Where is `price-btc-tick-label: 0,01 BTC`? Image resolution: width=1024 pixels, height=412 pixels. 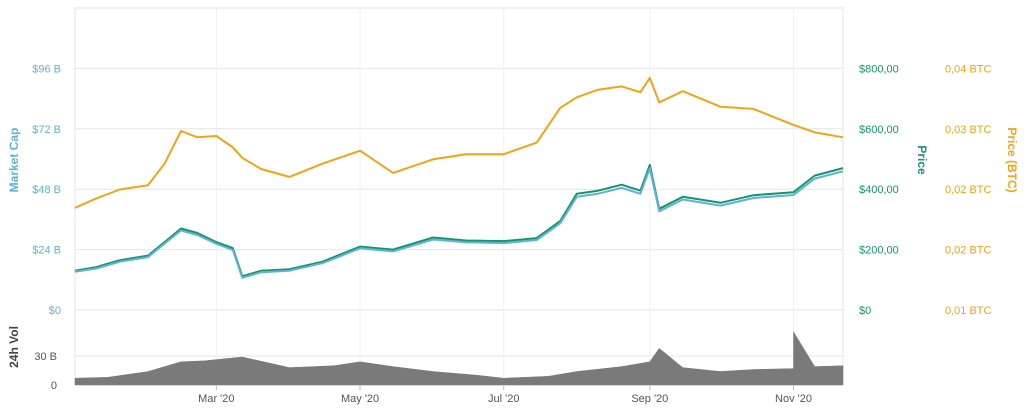 price-btc-tick-label: 0,01 BTC is located at coordinates (968, 311).